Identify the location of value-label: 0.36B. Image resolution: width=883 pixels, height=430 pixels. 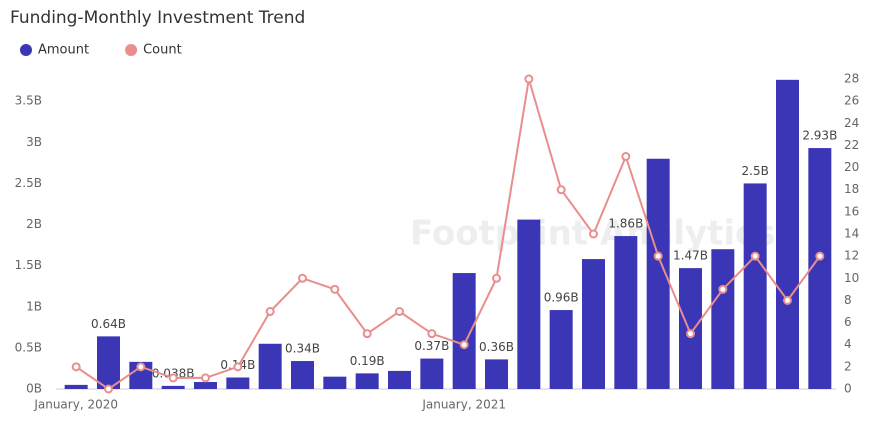
(496, 347).